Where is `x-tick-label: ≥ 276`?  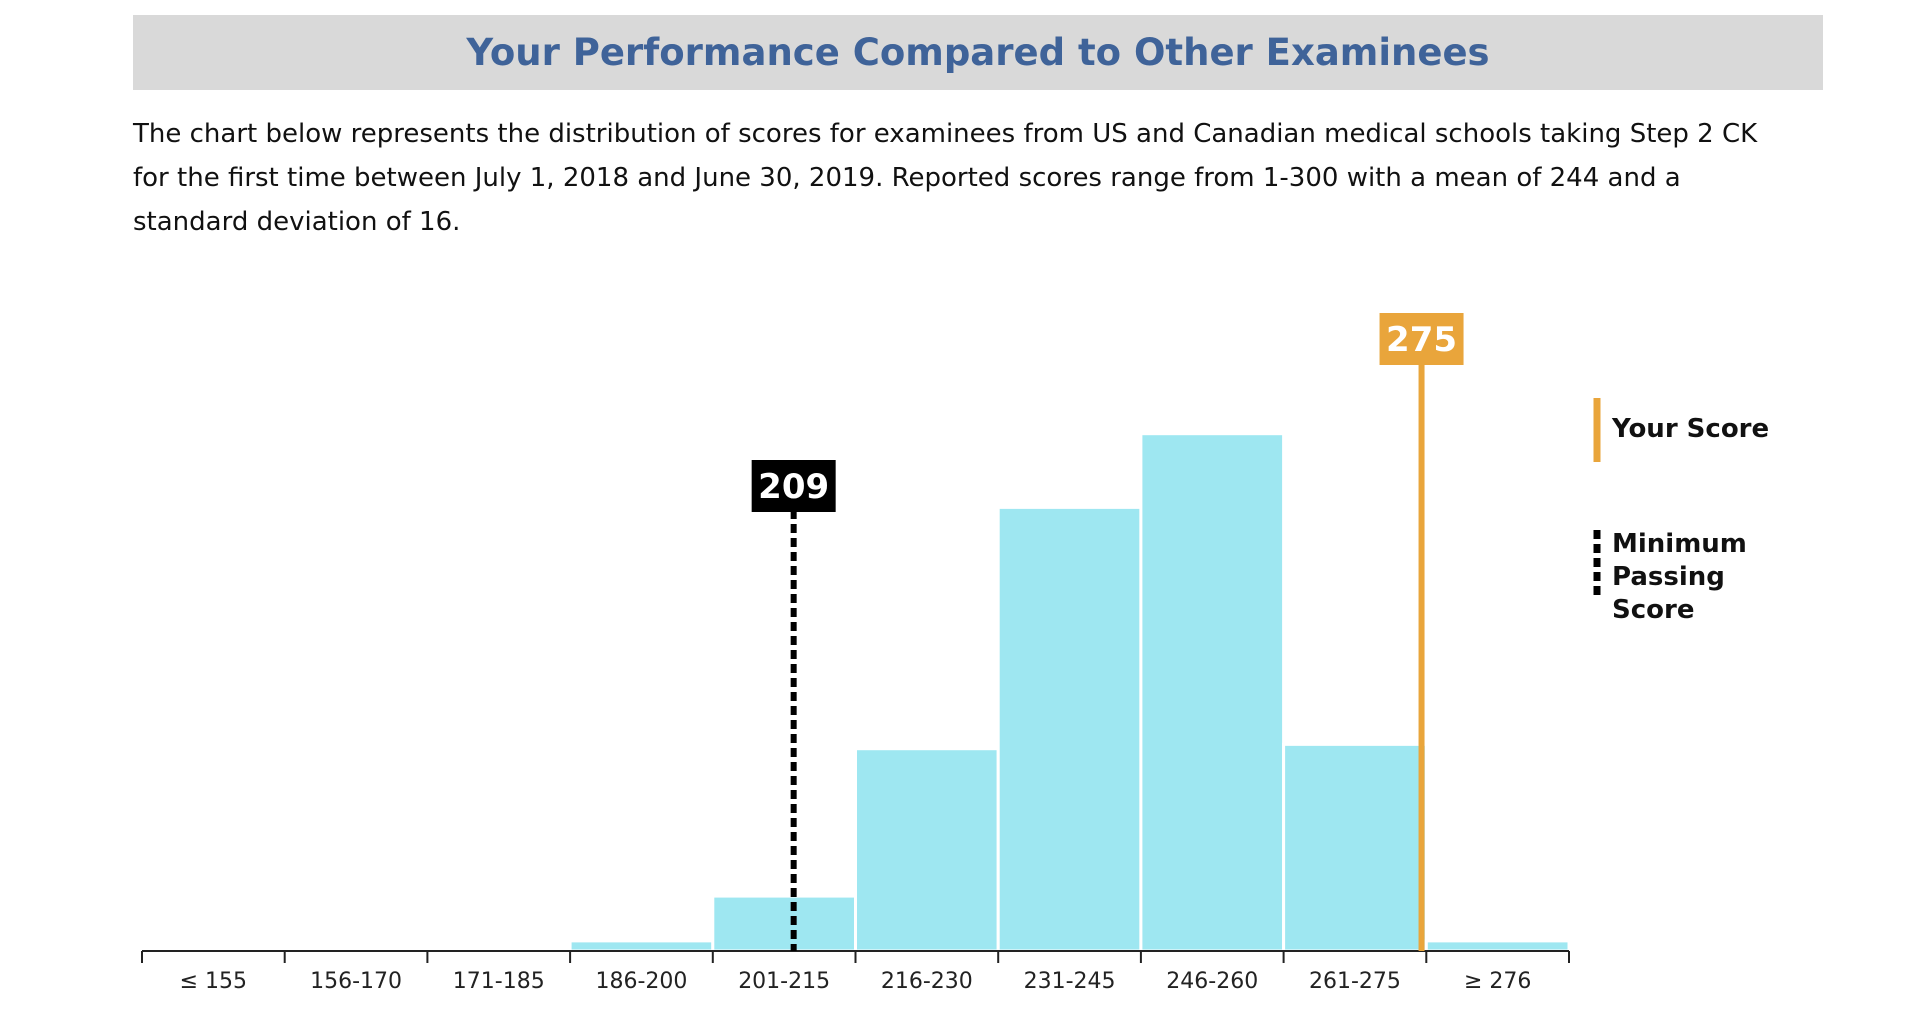
x-tick-label: ≥ 276 is located at coordinates (1497, 981).